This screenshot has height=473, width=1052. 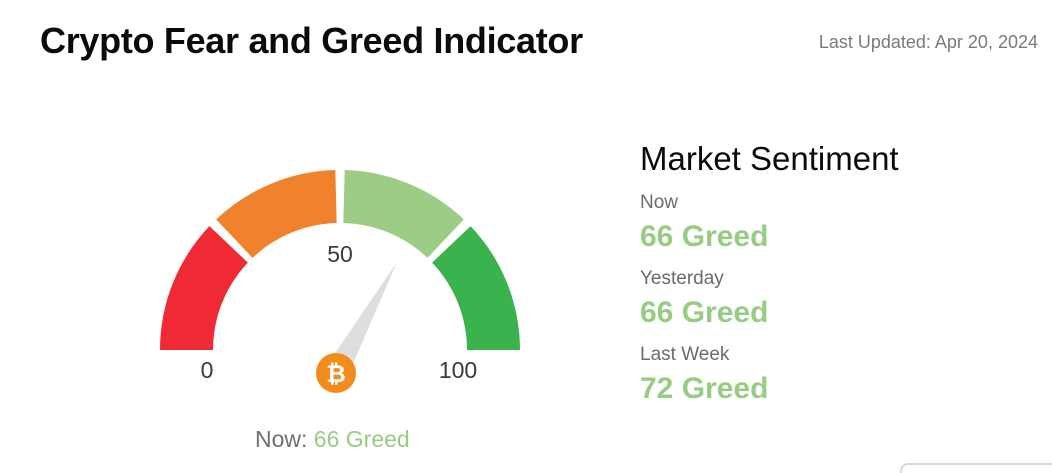 I want to click on bitcoin-icon: ₿, so click(x=336, y=373).